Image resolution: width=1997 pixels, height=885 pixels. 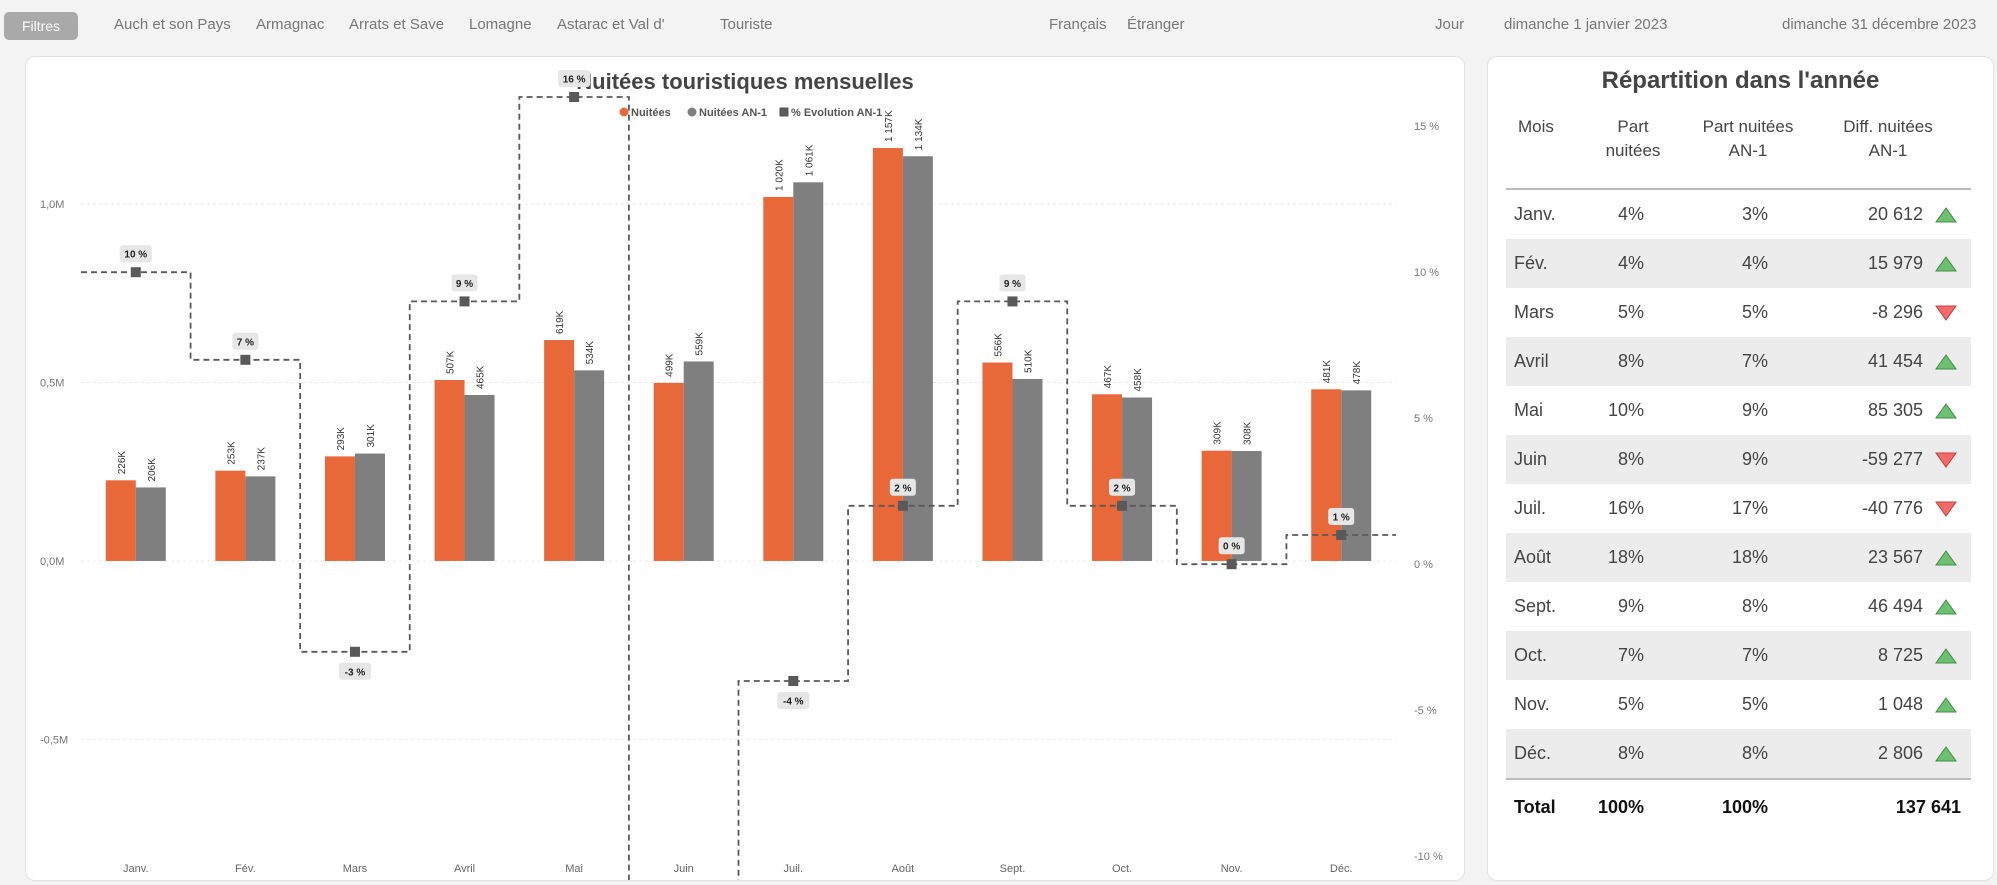 What do you see at coordinates (1928, 807) in the screenshot?
I see `total-diff: 137 641` at bounding box center [1928, 807].